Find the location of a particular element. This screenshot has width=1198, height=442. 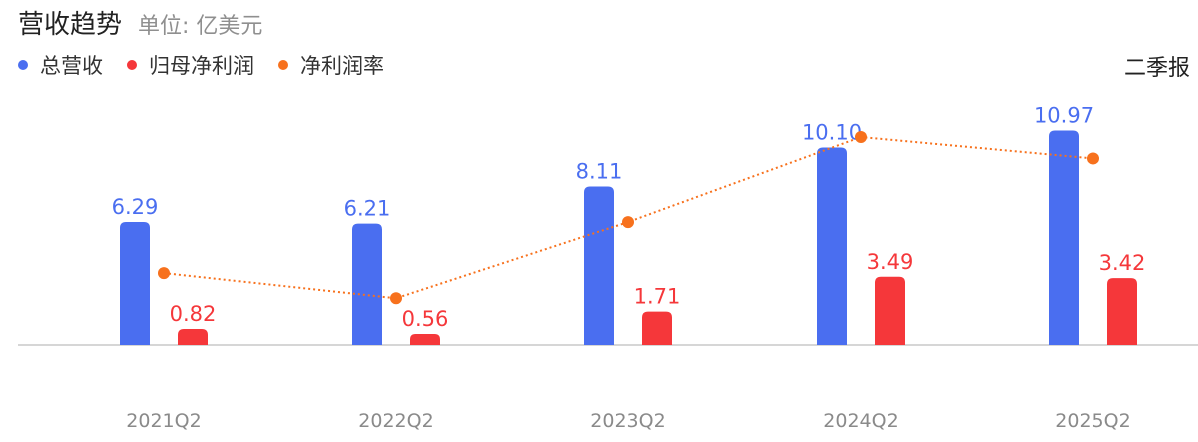

legend-item-net-margin: 净利润率 is located at coordinates (331, 65).